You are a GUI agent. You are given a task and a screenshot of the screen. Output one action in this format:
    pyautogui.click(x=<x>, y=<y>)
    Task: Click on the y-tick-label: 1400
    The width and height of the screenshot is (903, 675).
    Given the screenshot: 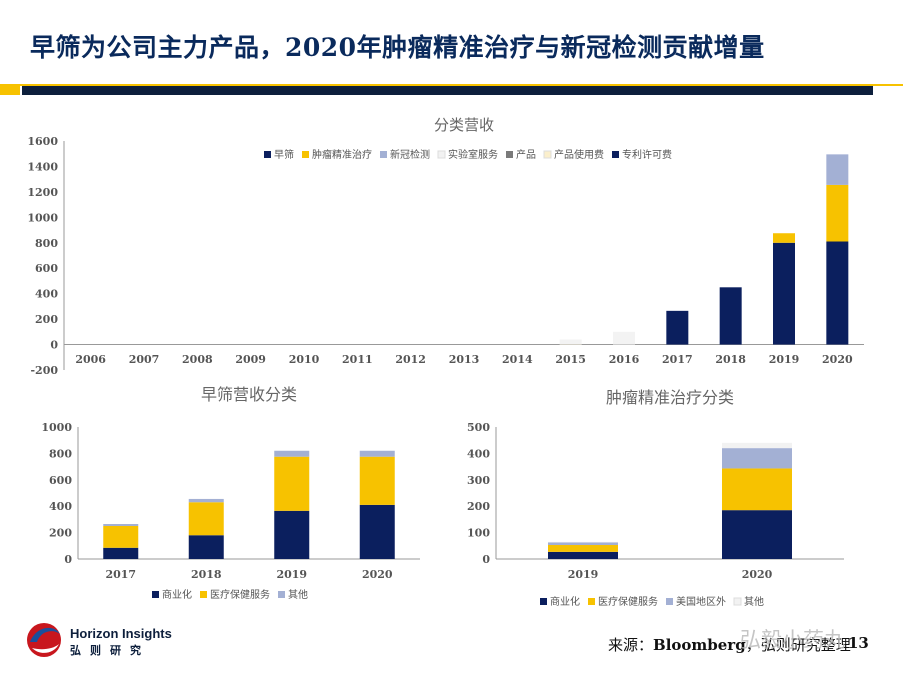 What is the action you would take?
    pyautogui.click(x=42, y=166)
    